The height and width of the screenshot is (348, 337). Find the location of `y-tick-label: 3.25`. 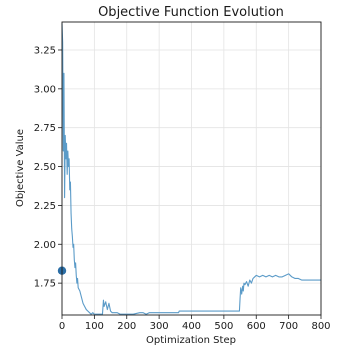

y-tick-label: 3.25 is located at coordinates (45, 50).